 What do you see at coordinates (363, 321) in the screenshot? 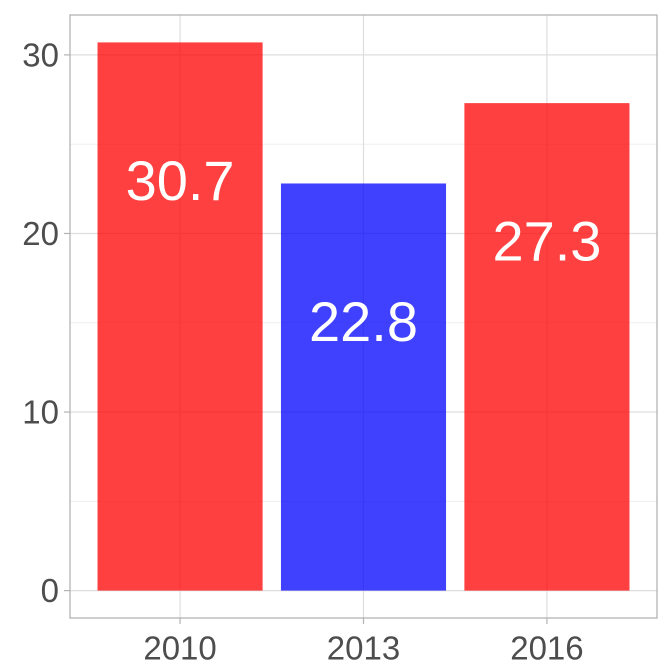
I see `value-label-2013: 22.8` at bounding box center [363, 321].